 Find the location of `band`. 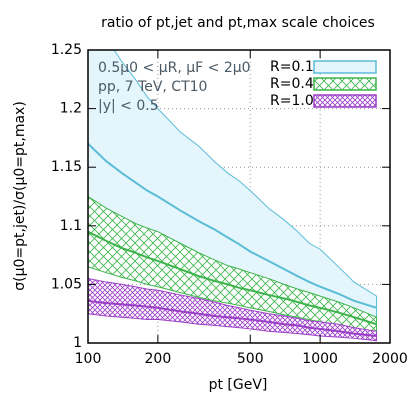

band is located at coordinates (233, 310).